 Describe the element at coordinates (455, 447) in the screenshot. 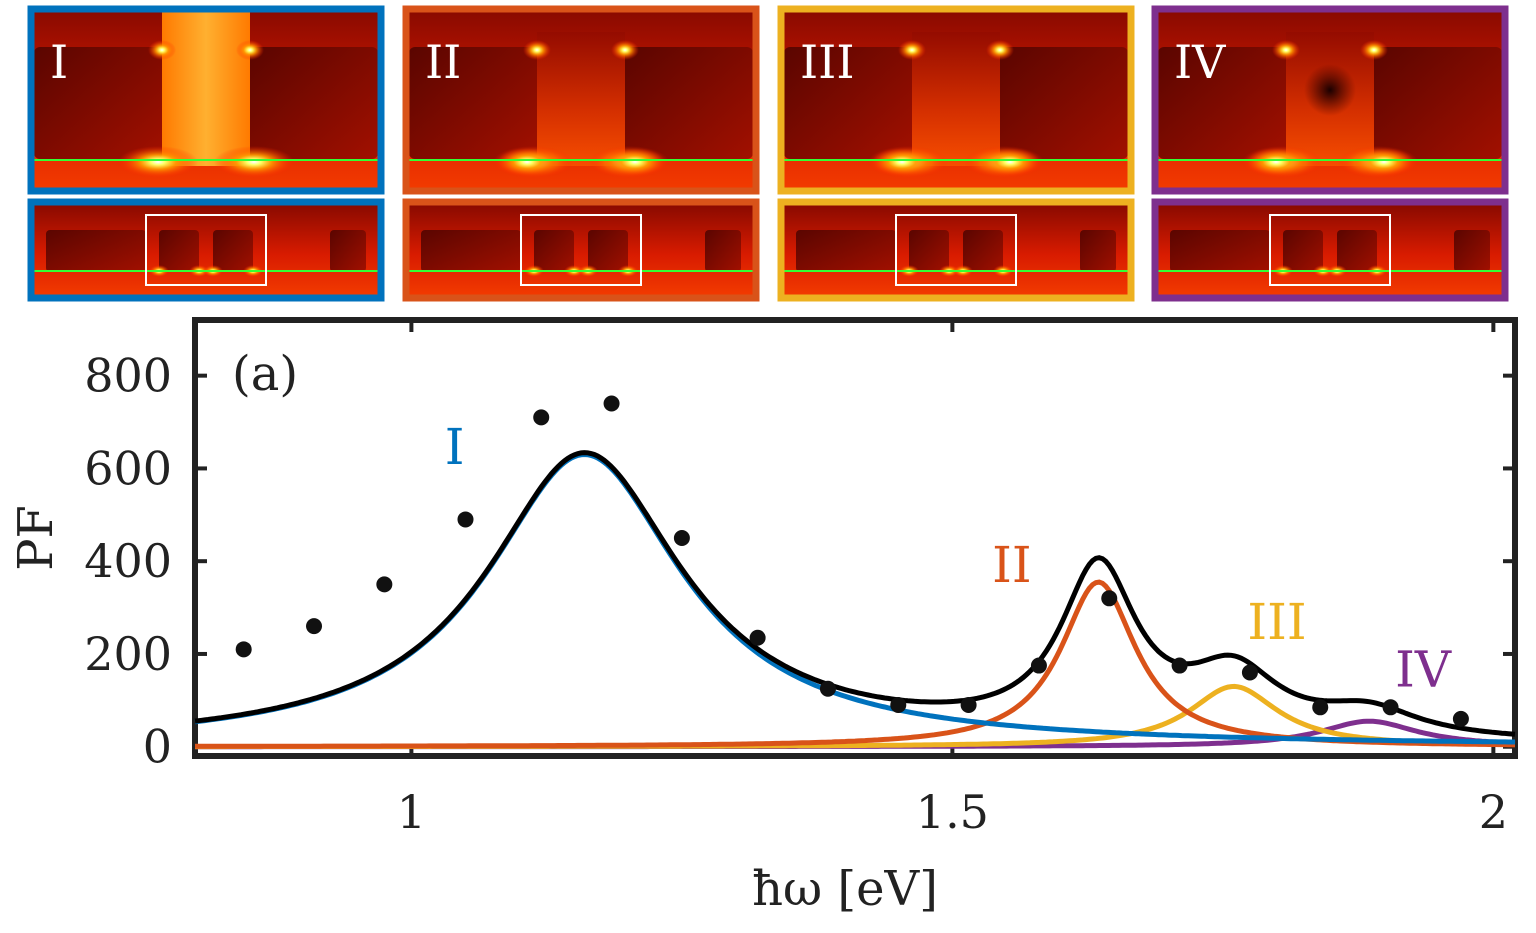

I see `mode-label-I: I` at that location.